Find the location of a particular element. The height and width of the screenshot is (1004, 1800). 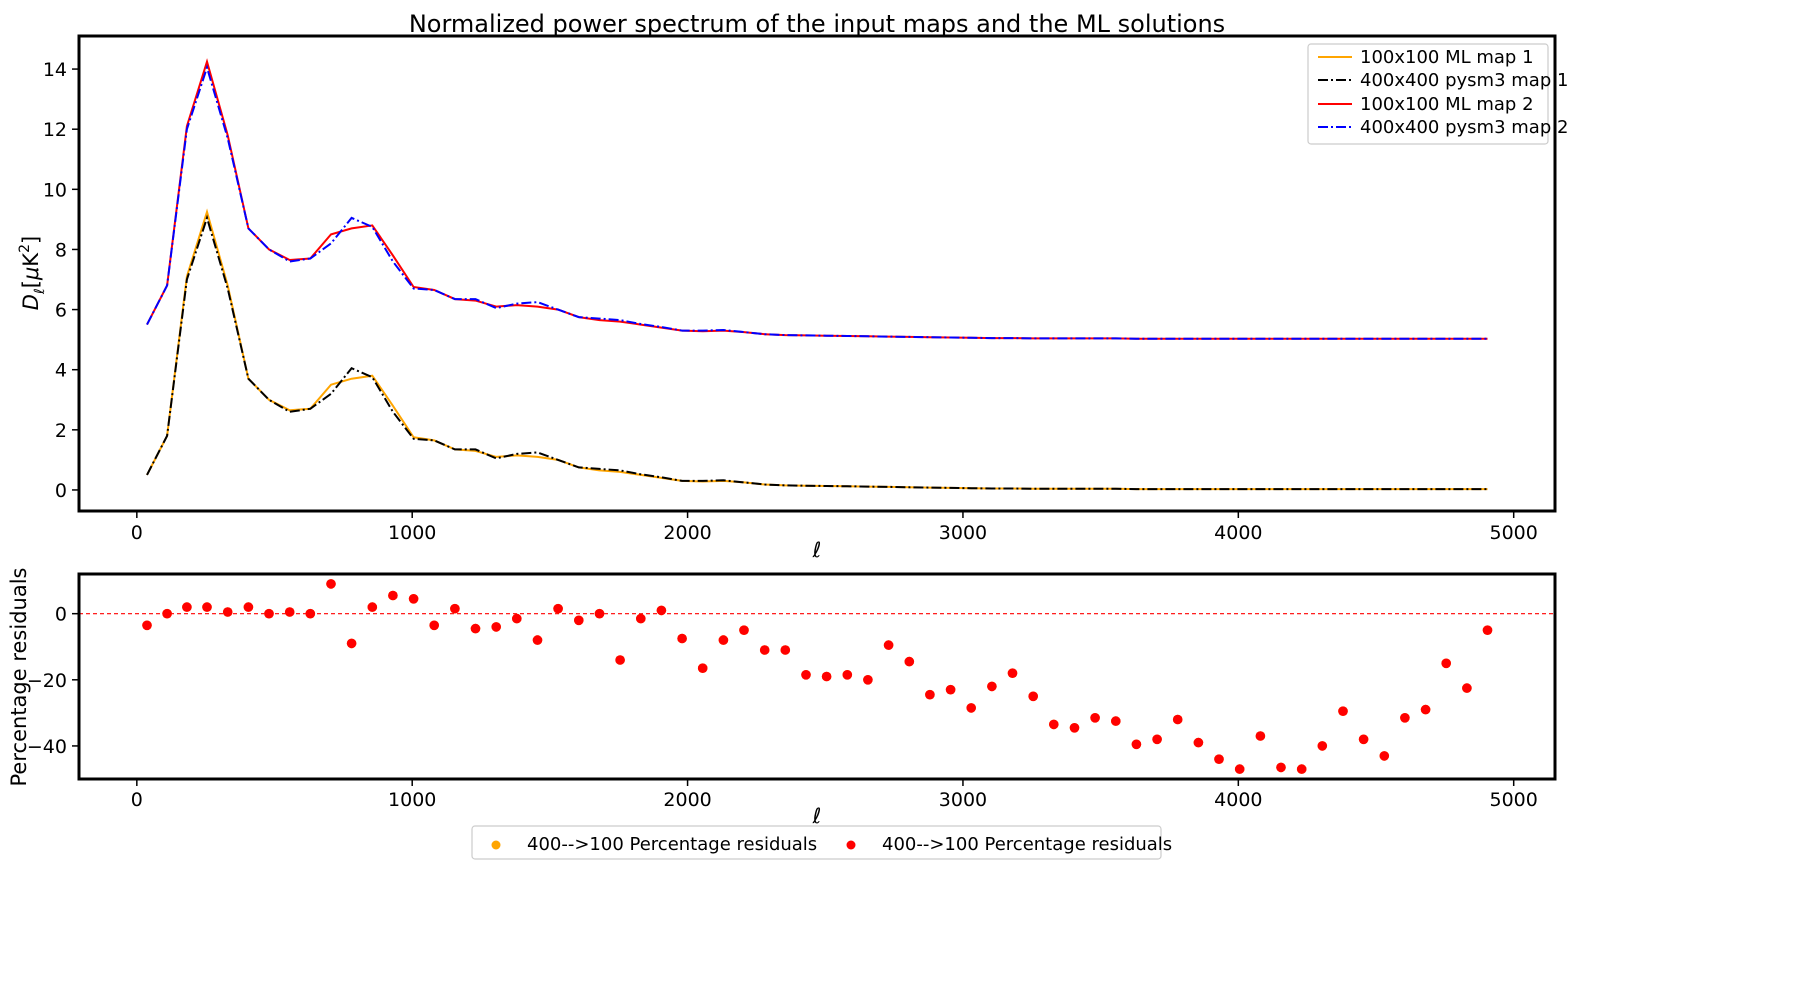

top-x-tick-label: 5000 is located at coordinates (1514, 533).